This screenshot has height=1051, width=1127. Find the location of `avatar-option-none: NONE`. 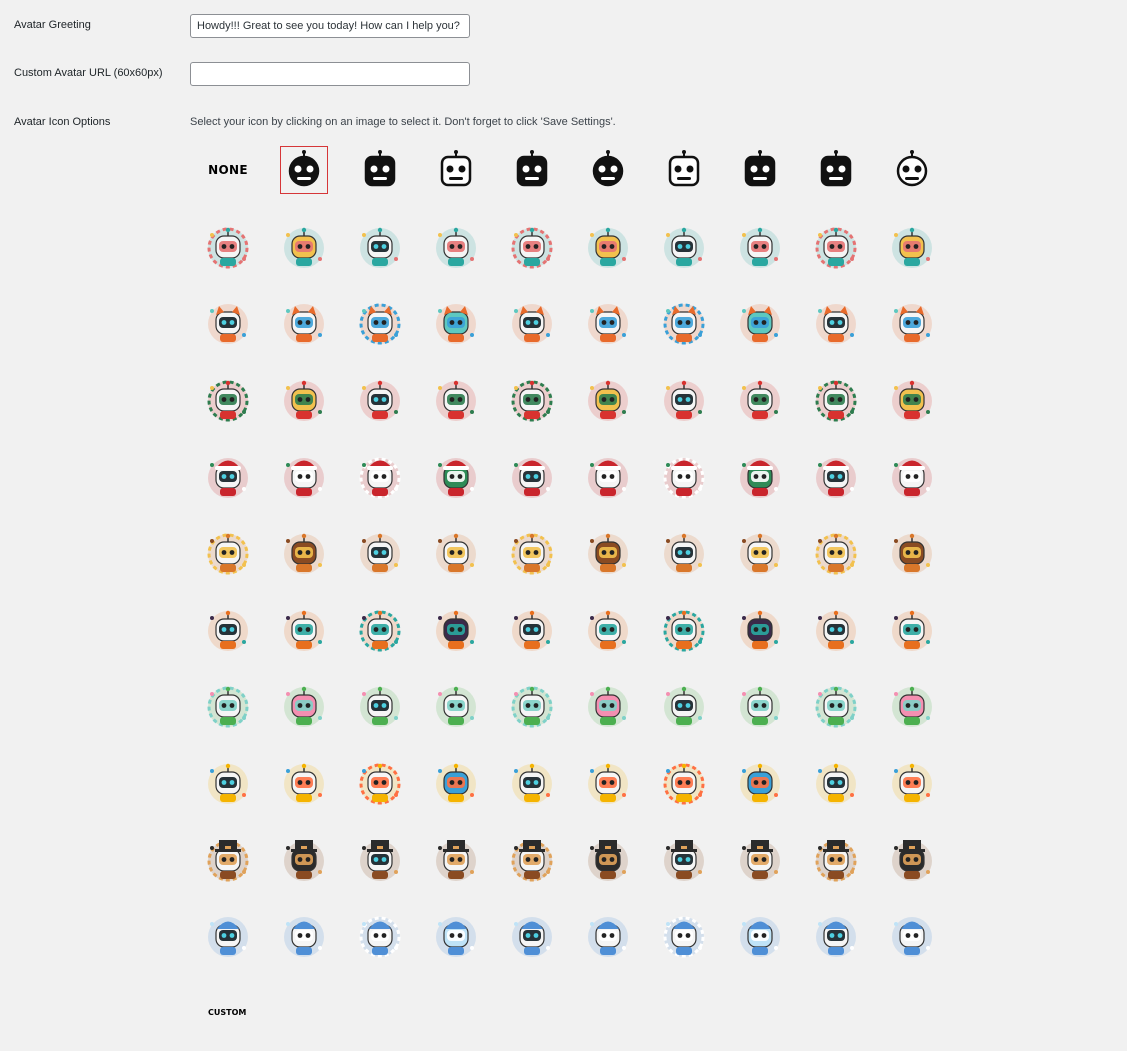

avatar-option-none: NONE is located at coordinates (228, 170).